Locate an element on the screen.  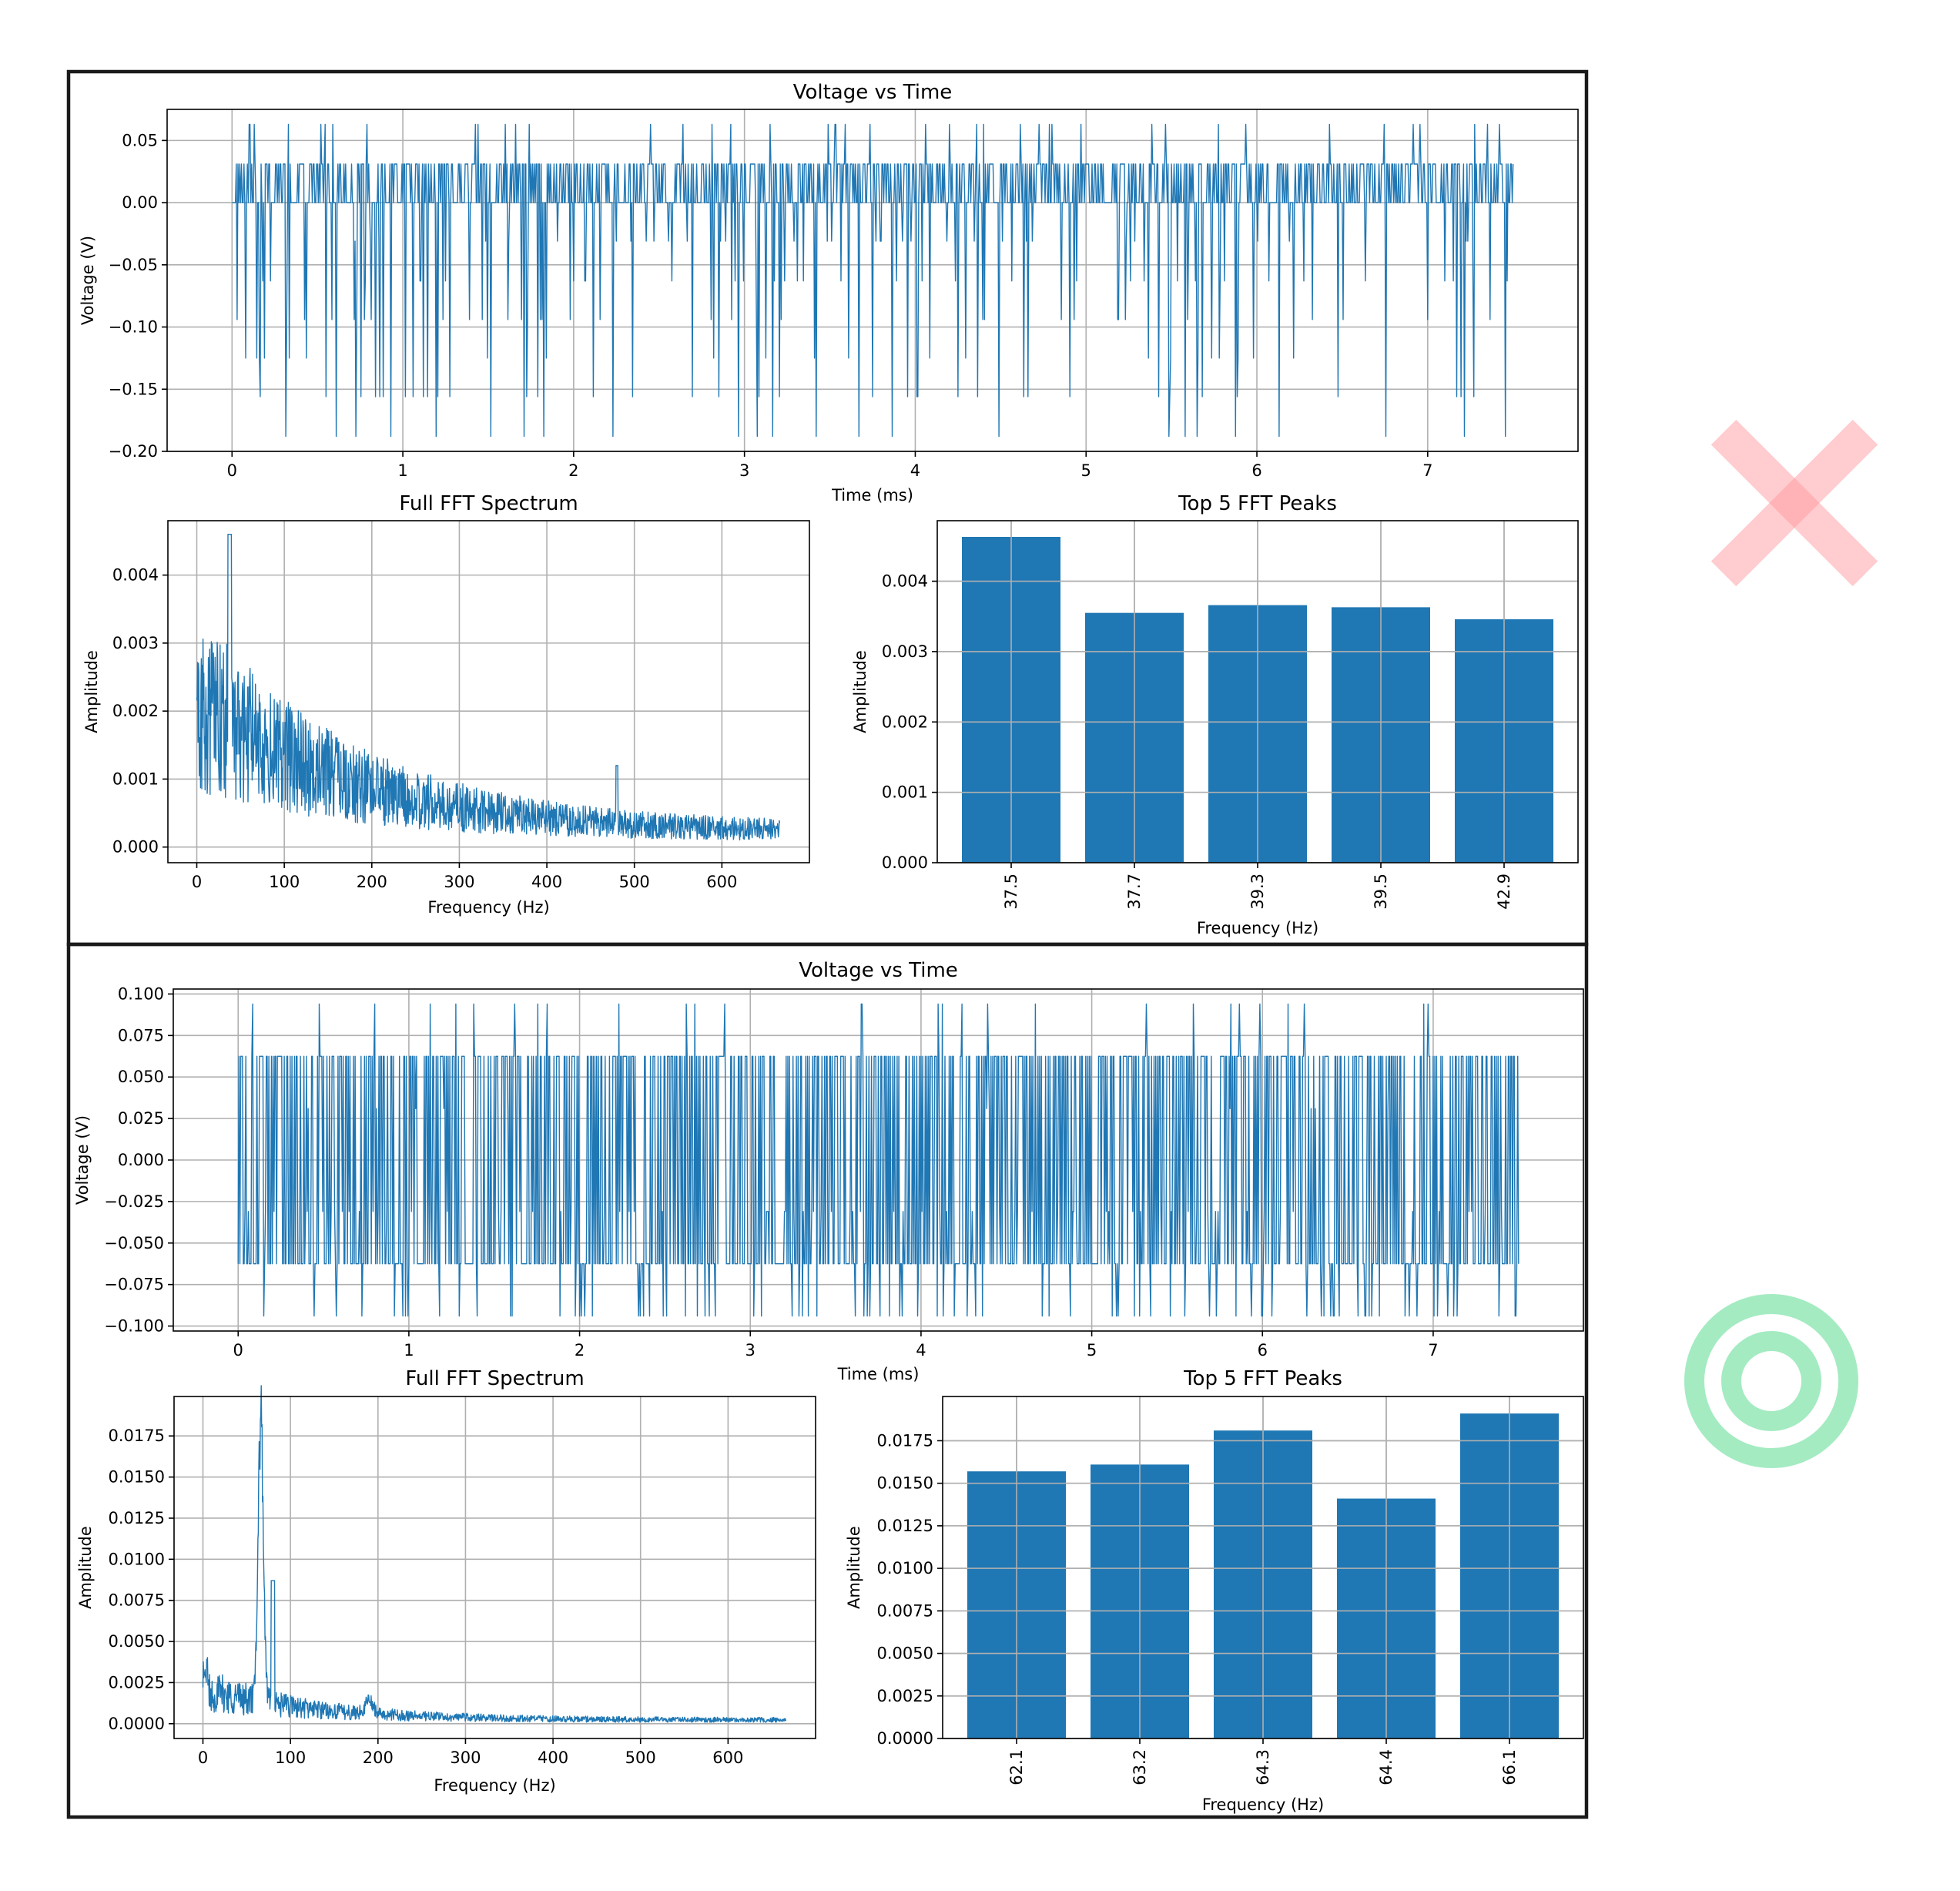
y-tick-label: 0.00 is located at coordinates (140, 203).